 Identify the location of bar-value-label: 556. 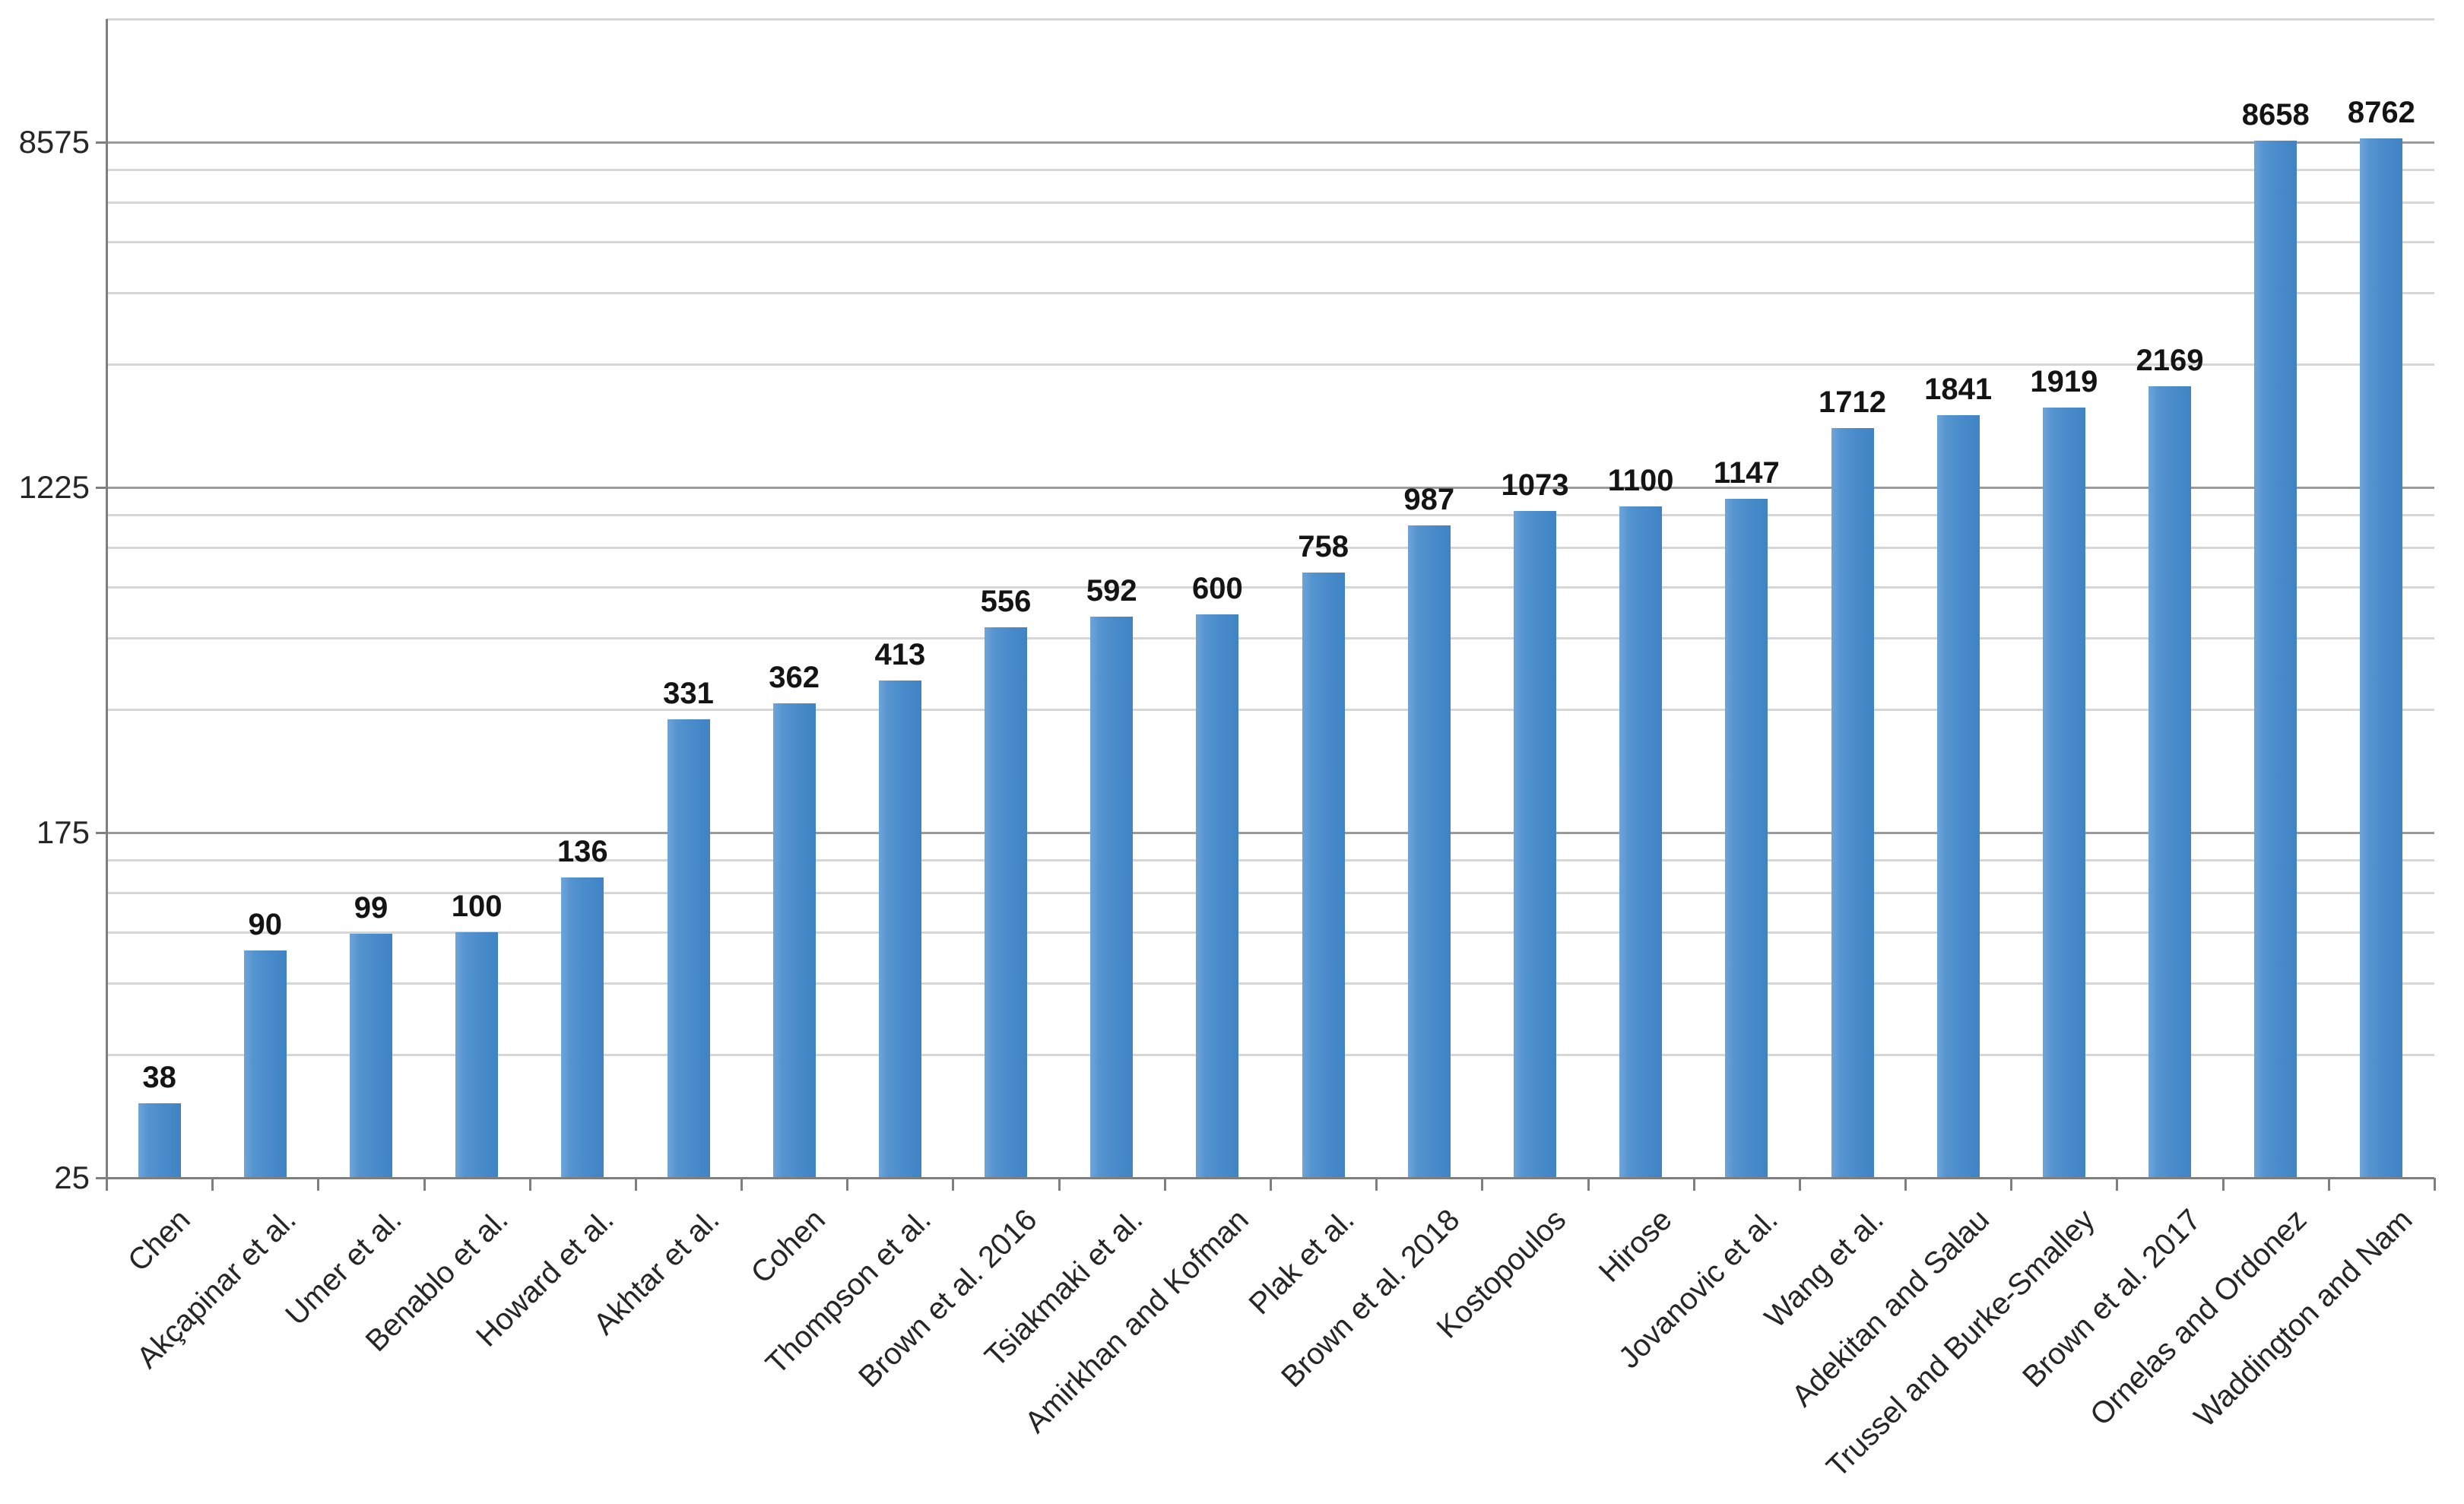
(1006, 602).